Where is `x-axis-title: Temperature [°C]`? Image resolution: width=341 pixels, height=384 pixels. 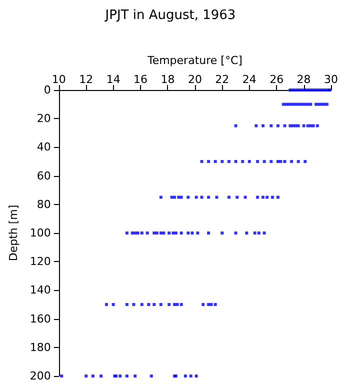
x-axis-title: Temperature [°C] is located at coordinates (194, 60).